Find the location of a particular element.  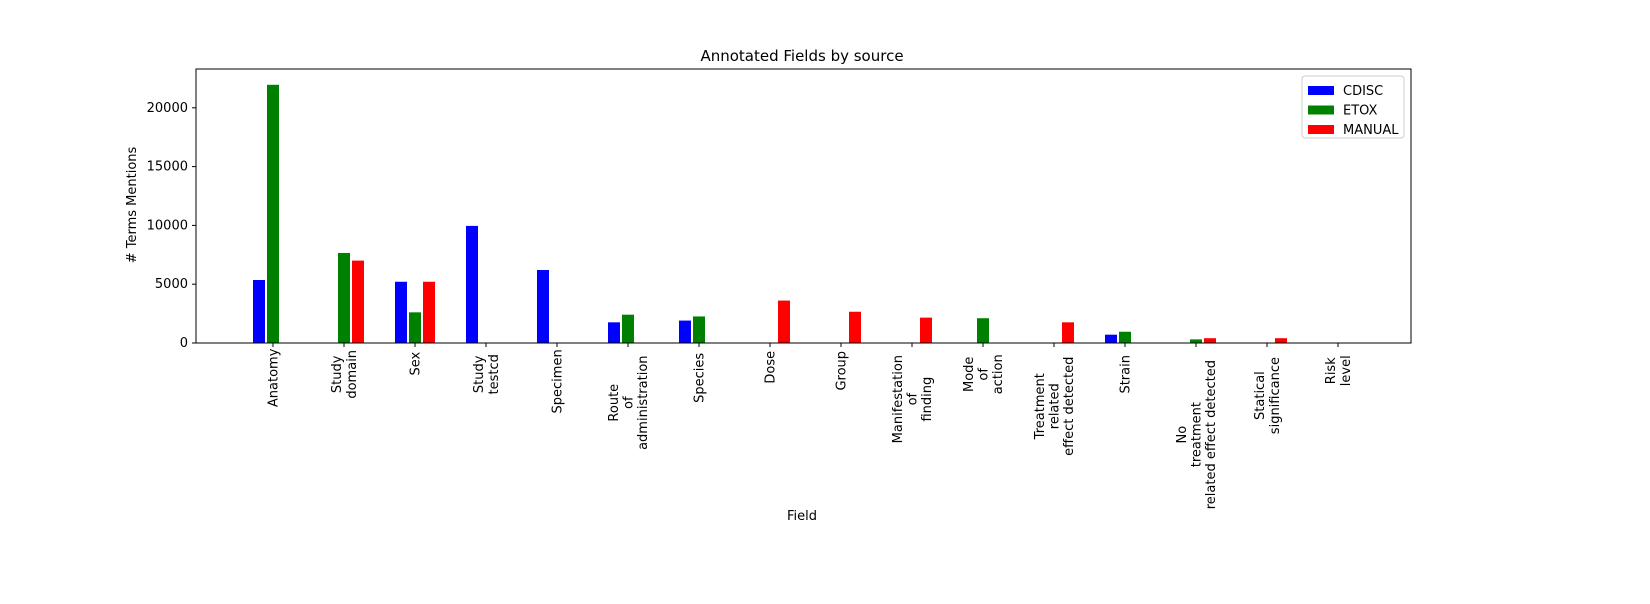

x-tick-label: Modeofaction is located at coordinates (984, 374).